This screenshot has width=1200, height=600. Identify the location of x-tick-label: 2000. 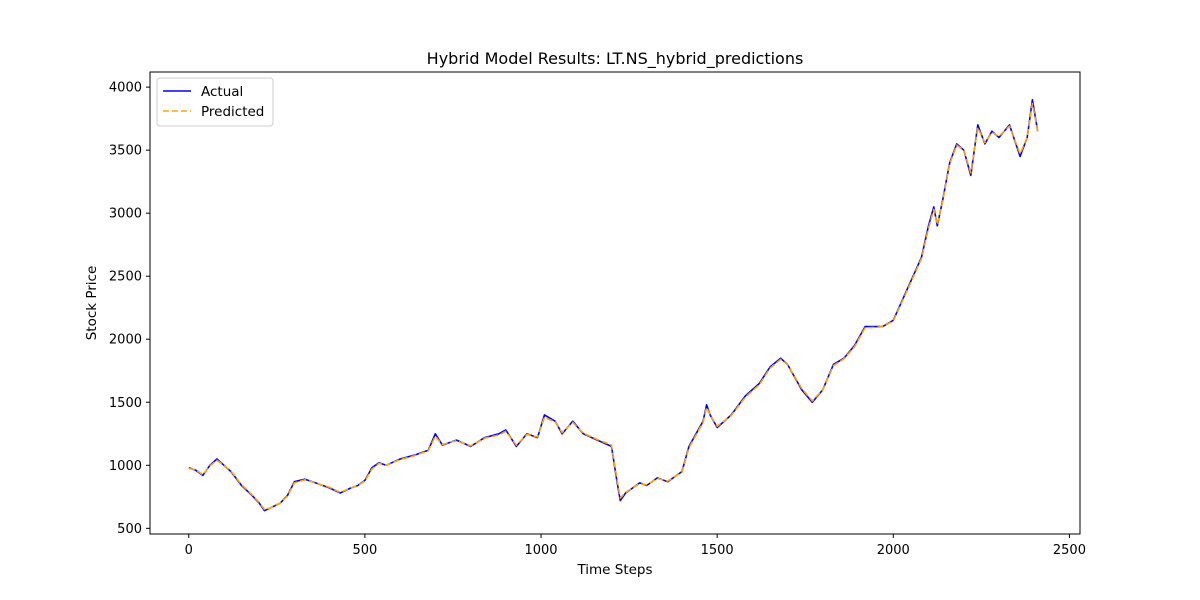
(893, 550).